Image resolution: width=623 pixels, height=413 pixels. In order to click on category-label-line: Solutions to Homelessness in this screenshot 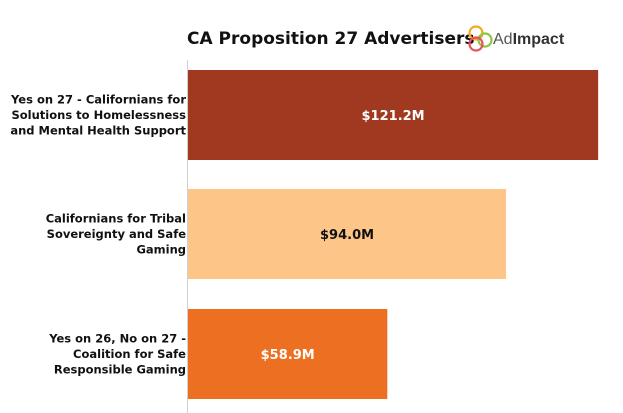, I will do `click(98, 115)`.